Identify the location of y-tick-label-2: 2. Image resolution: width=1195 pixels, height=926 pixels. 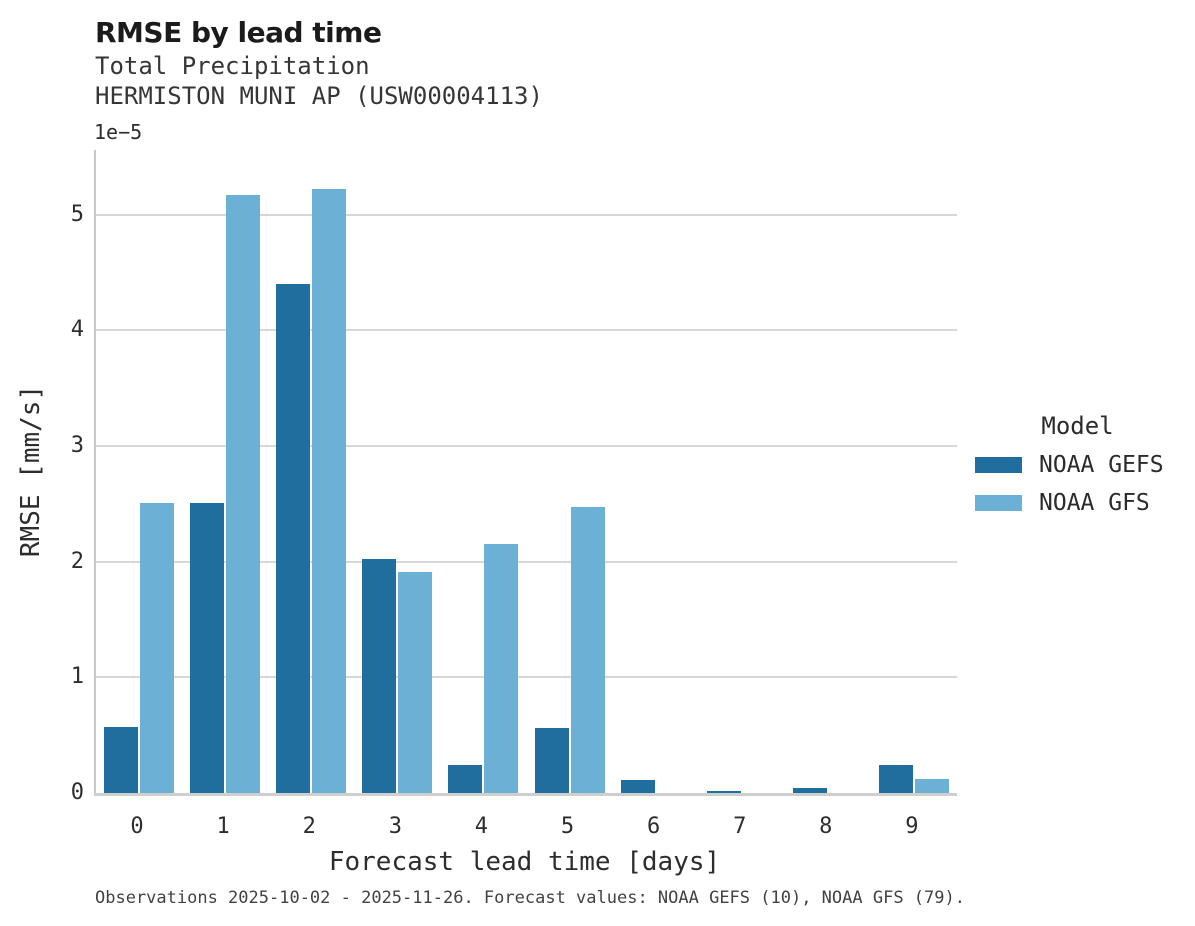
(77, 561).